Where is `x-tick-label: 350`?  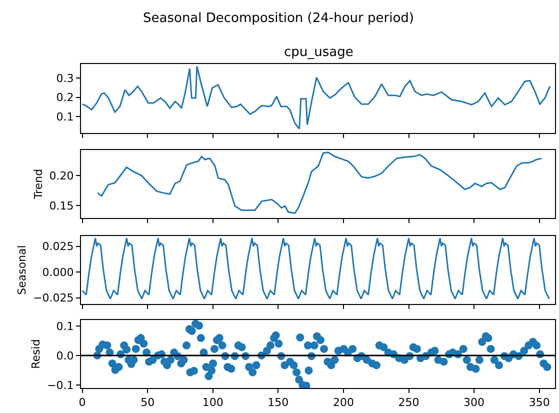
x-tick-label: 350 is located at coordinates (539, 403).